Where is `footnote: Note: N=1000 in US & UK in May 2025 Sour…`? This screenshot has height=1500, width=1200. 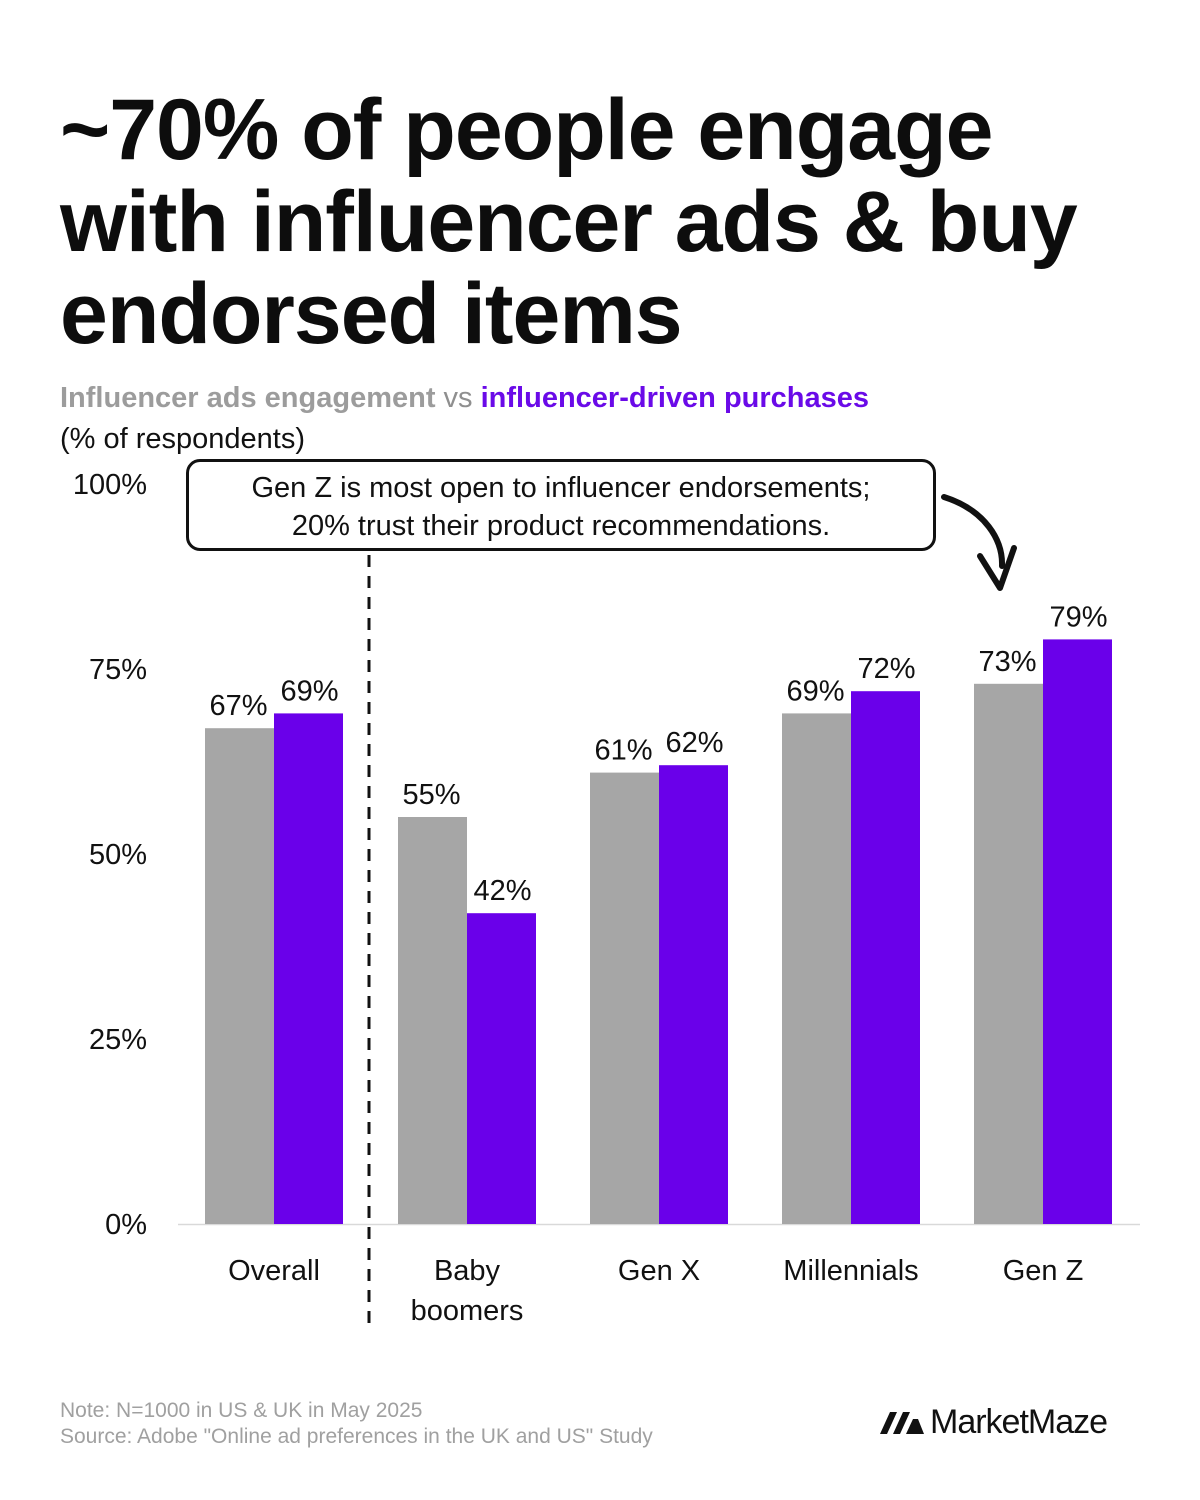
footnote: Note: N=1000 in US & UK in May 2025 Sour… is located at coordinates (356, 1424).